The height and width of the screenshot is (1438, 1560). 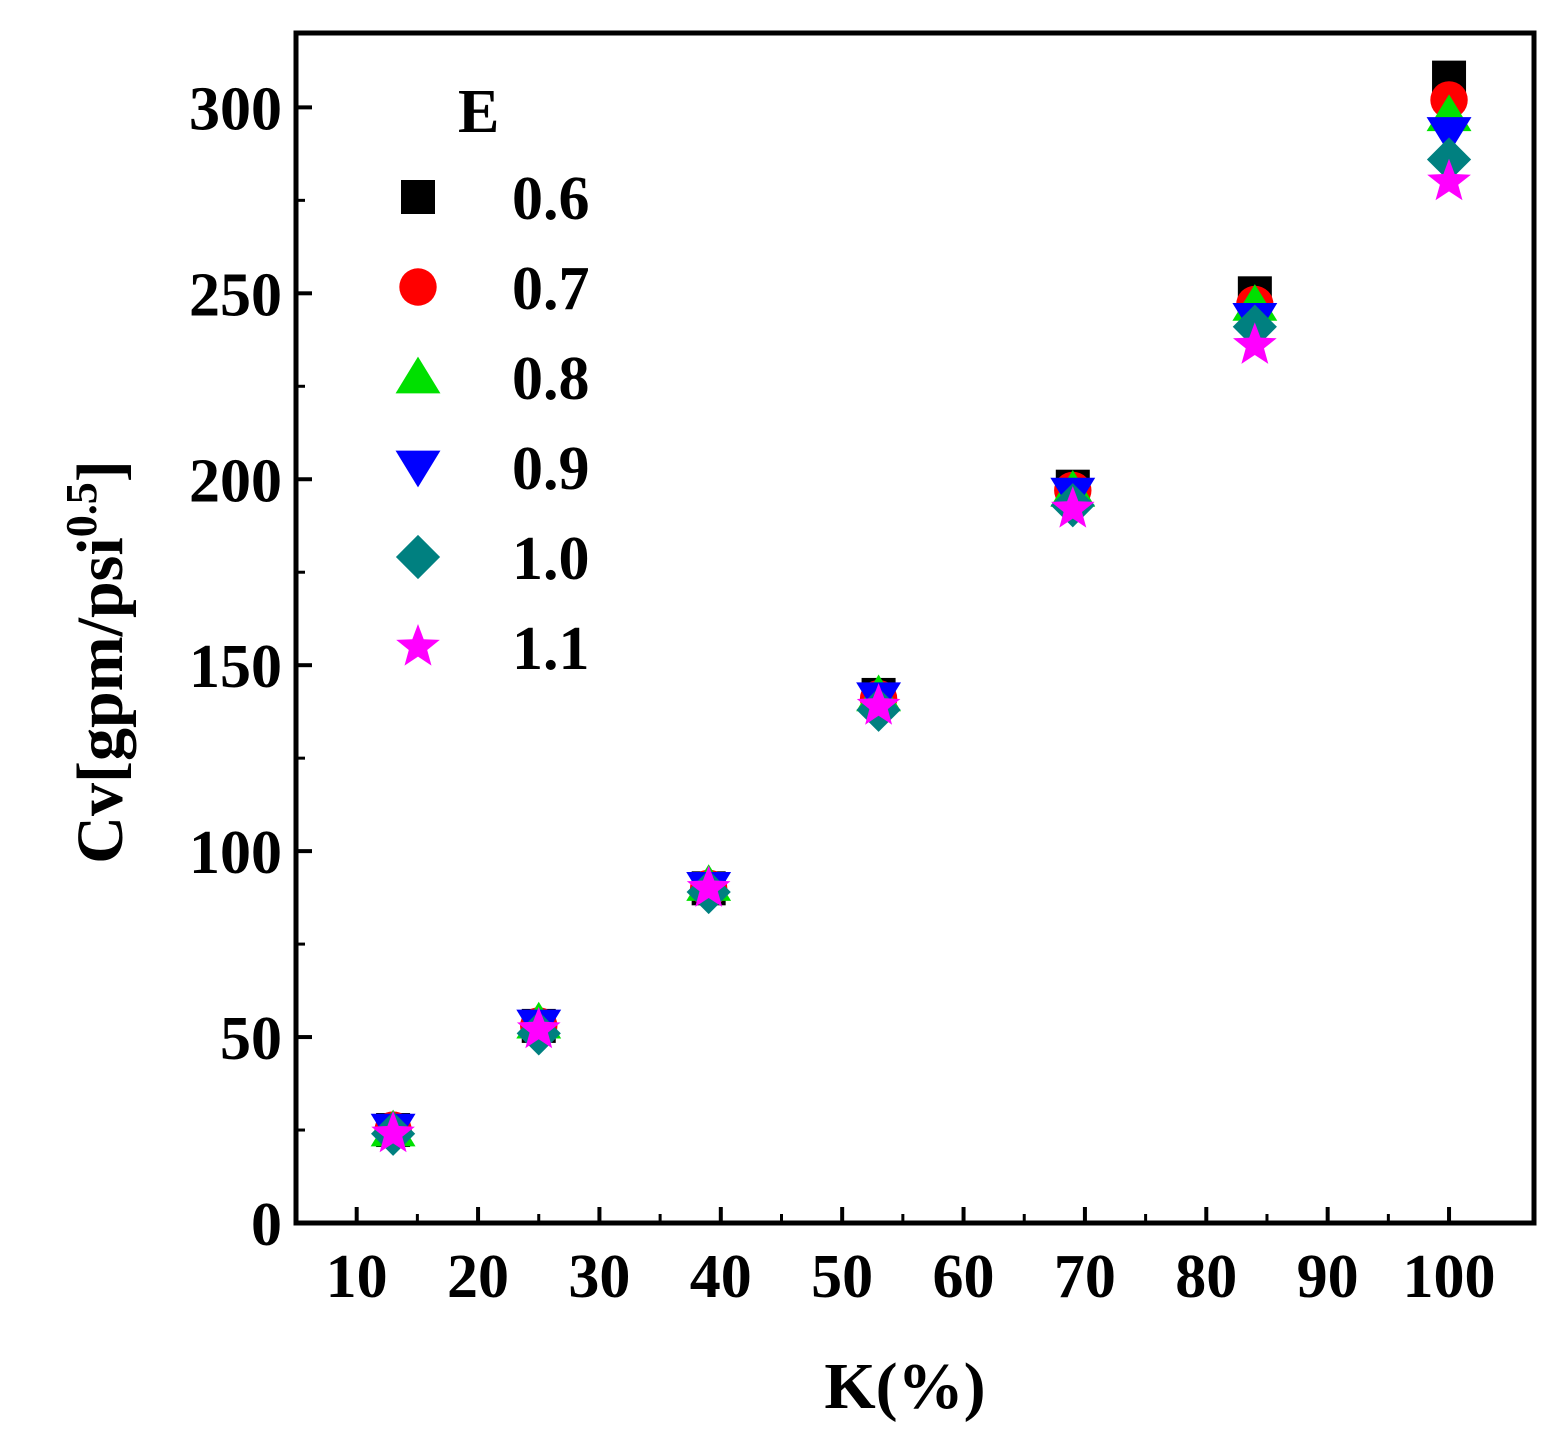 What do you see at coordinates (235, 481) in the screenshot?
I see `y-tick-label: 200` at bounding box center [235, 481].